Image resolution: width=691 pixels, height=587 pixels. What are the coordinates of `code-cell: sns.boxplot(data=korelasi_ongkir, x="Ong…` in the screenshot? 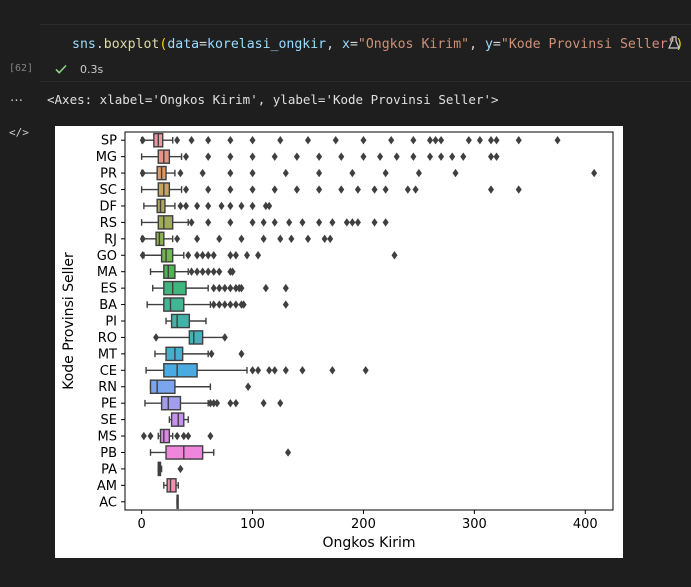 It's located at (365, 53).